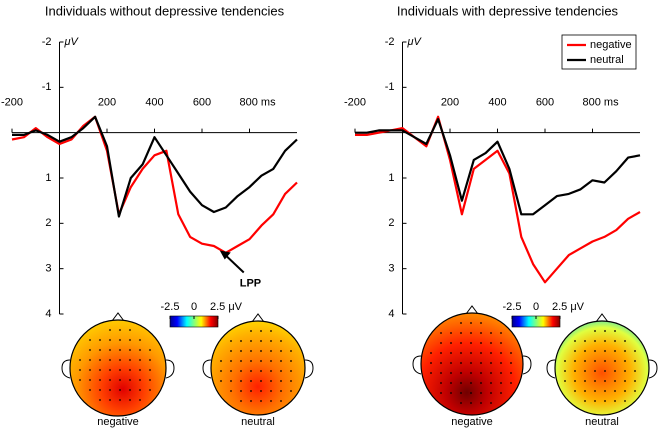 This screenshot has height=432, width=660. I want to click on x-tick-label: 200, so click(107, 103).